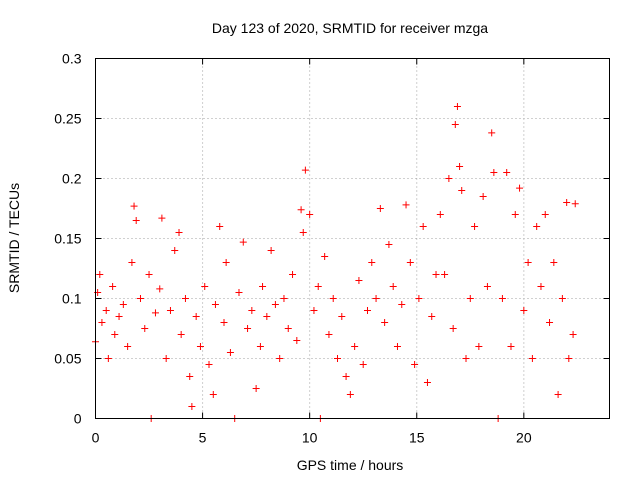 The width and height of the screenshot is (640, 480). I want to click on y-tick-label: 0.05, so click(67, 359).